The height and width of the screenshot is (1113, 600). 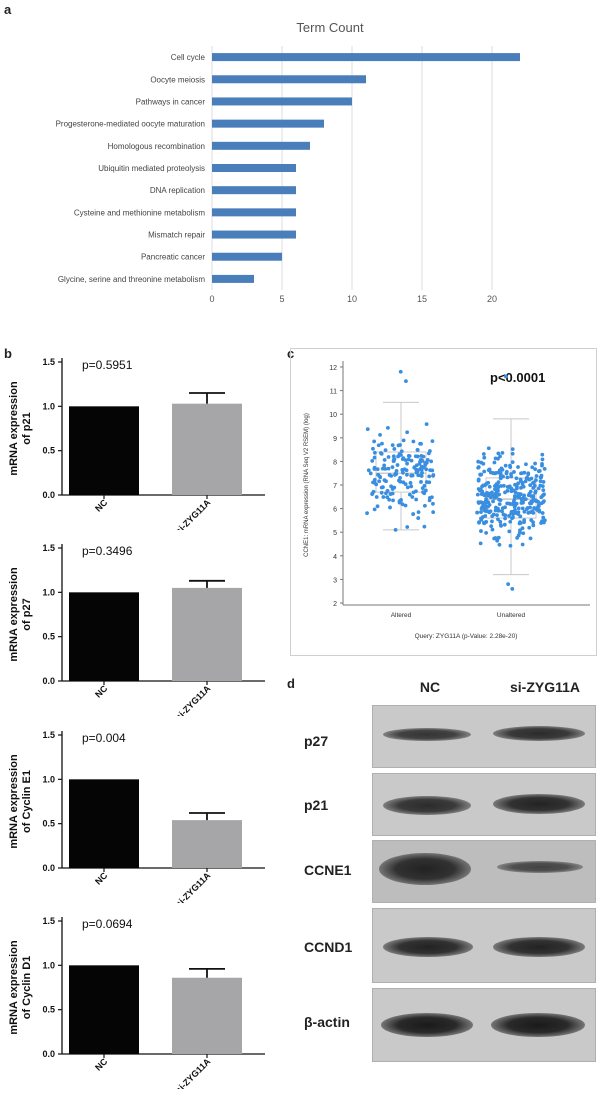 What do you see at coordinates (48, 592) in the screenshot?
I see `y-tick-label: 1.0` at bounding box center [48, 592].